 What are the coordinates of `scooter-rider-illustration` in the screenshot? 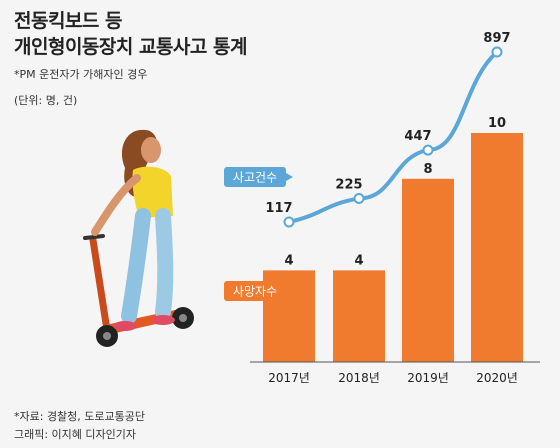 It's located at (138, 238).